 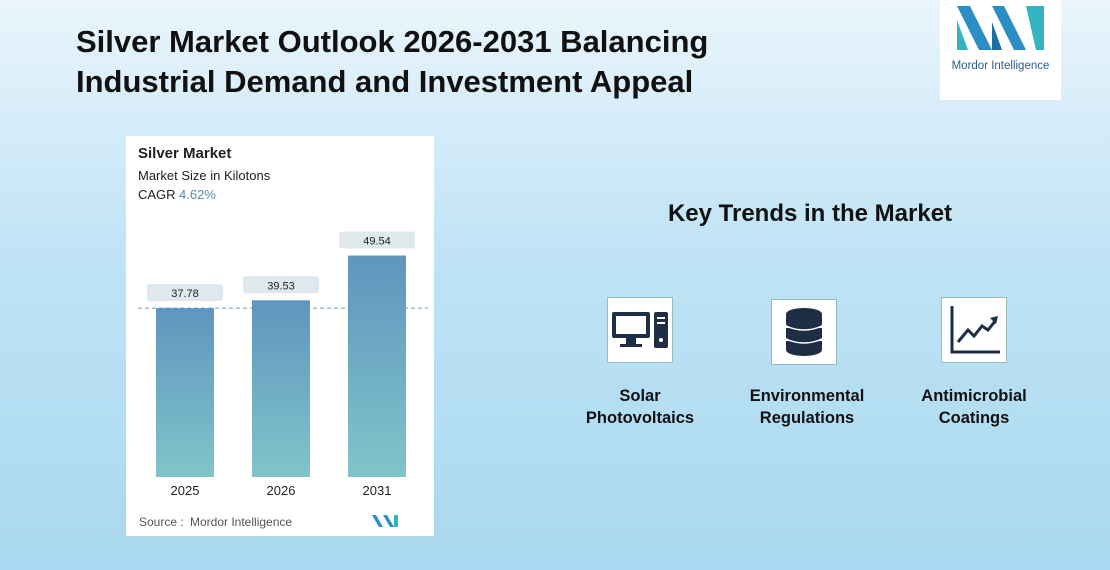 I want to click on trend-item: Environmental Regulations, so click(x=807, y=407).